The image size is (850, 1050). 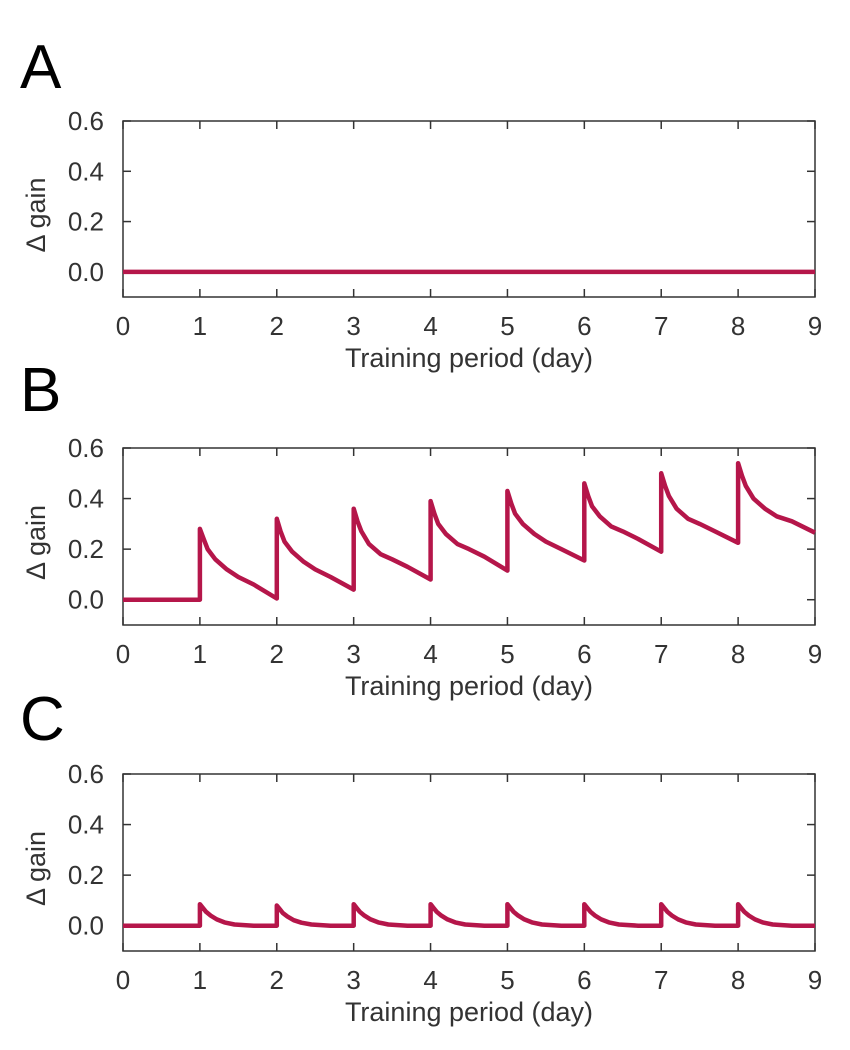 What do you see at coordinates (42, 719) in the screenshot?
I see `panel-letter: C` at bounding box center [42, 719].